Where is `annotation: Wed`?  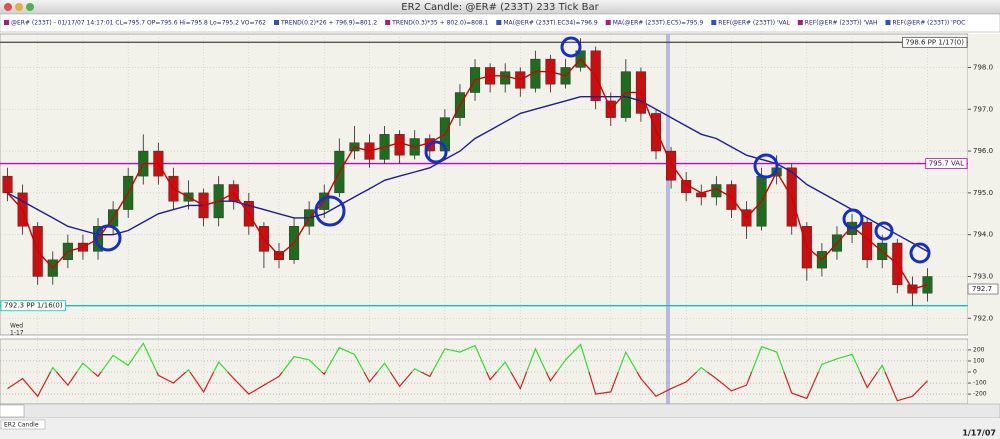 annotation: Wed is located at coordinates (16, 326).